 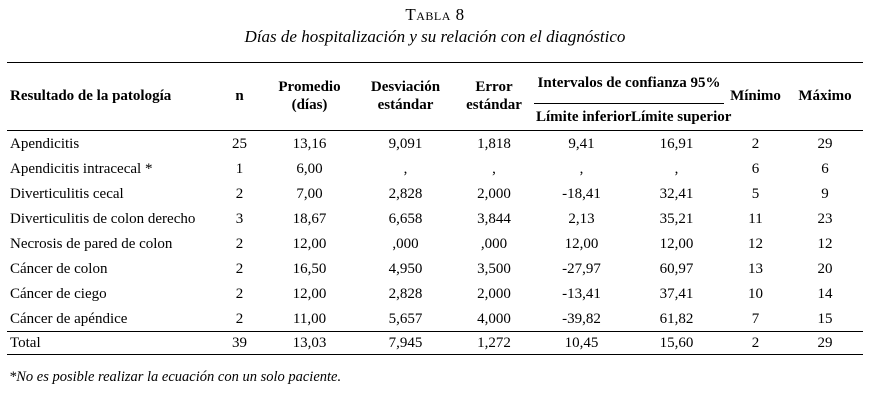 What do you see at coordinates (45, 143) in the screenshot?
I see `pathology-cell: Apendicitis` at bounding box center [45, 143].